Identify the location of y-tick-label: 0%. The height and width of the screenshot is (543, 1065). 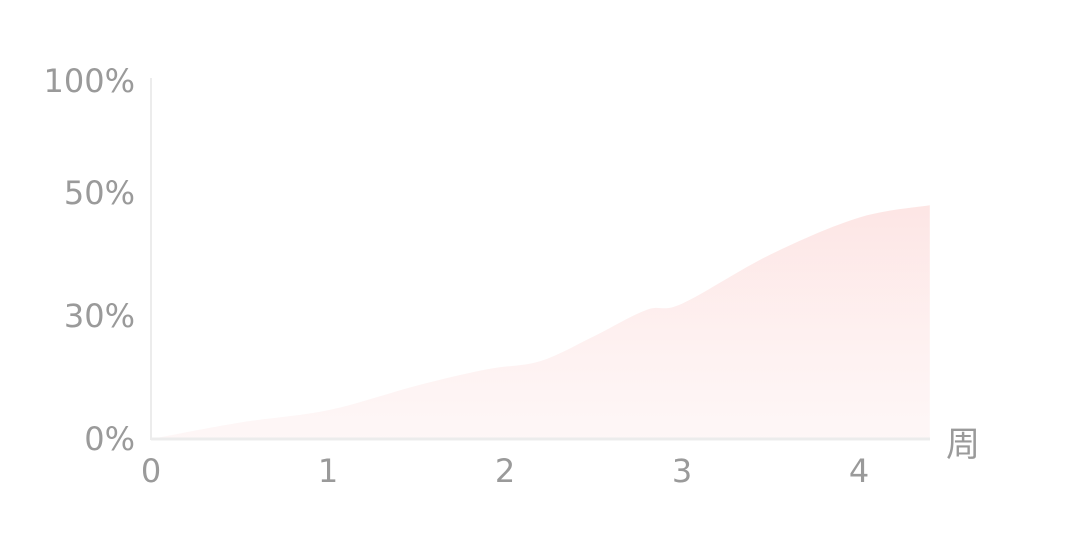
(109, 439).